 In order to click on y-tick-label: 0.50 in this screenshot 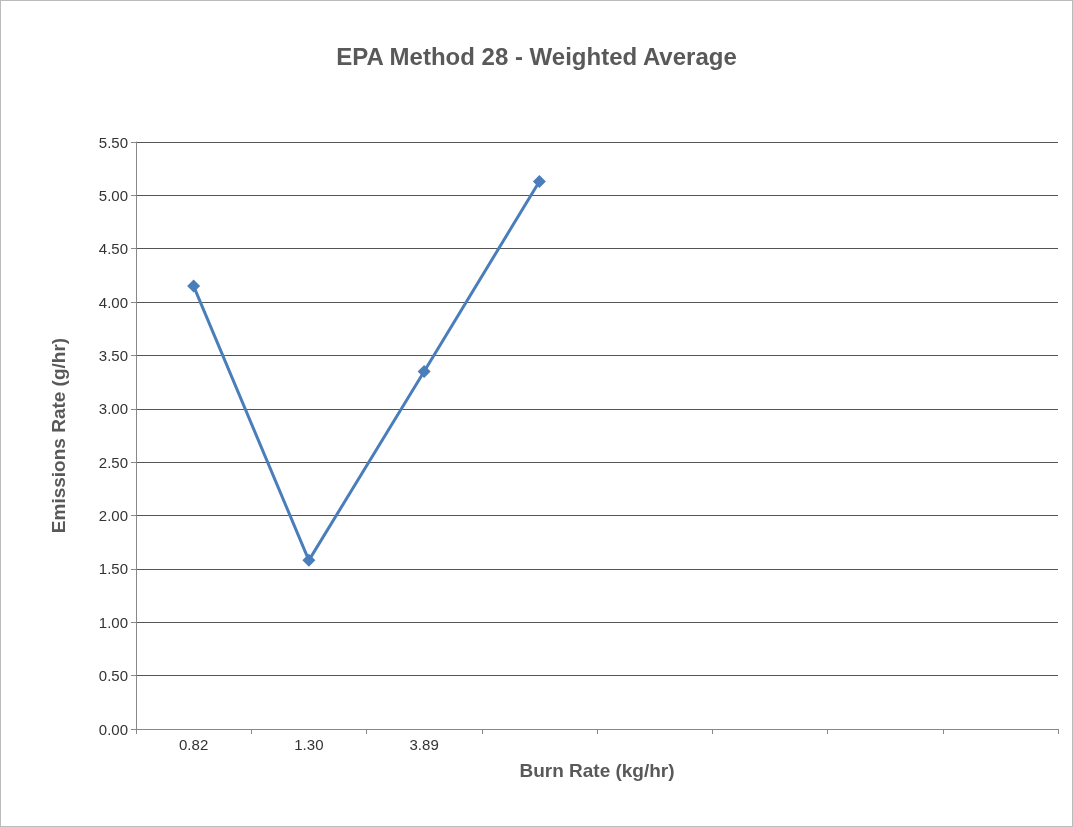, I will do `click(113, 676)`.